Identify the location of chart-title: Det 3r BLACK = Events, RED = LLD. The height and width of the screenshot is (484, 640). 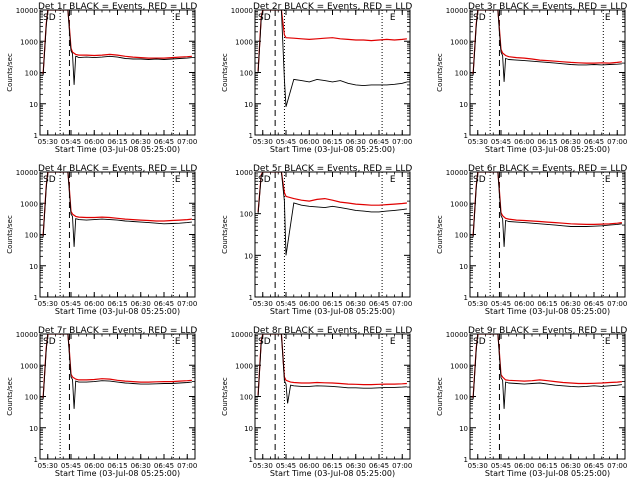
(547, 7).